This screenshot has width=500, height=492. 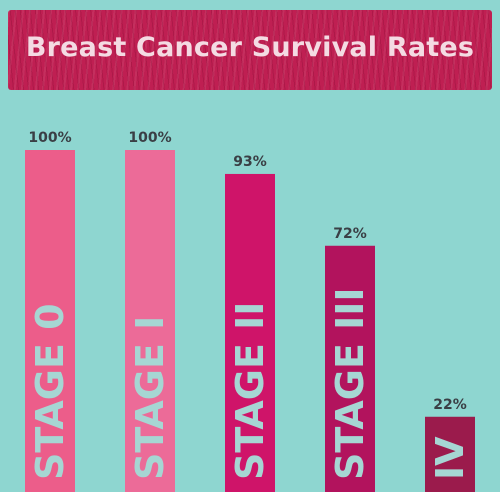 I want to click on chart-title: Breast Cancer Survival Rates, so click(x=250, y=47).